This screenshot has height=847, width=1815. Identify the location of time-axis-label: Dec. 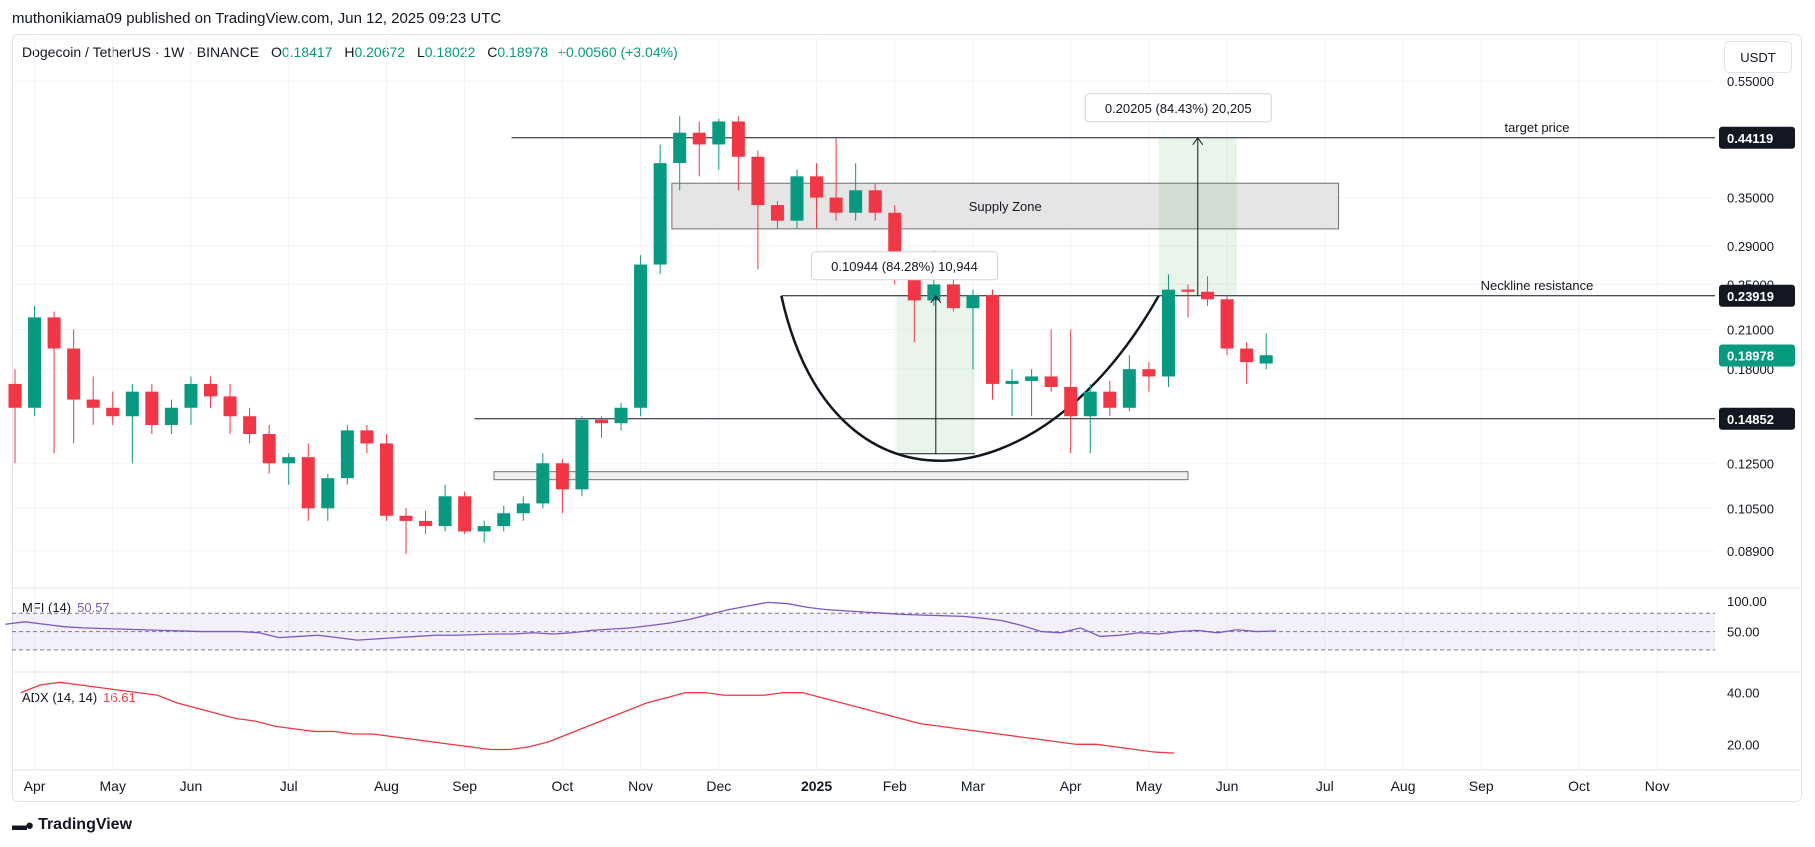
(718, 786).